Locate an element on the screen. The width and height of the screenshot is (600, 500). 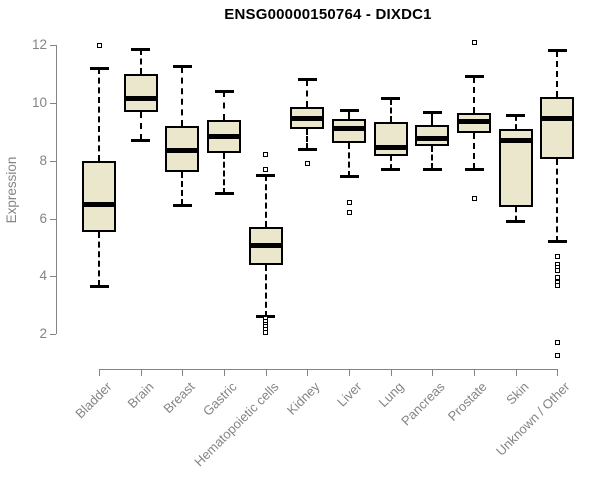
y-tick-label-6: 6 is located at coordinates (43, 218).